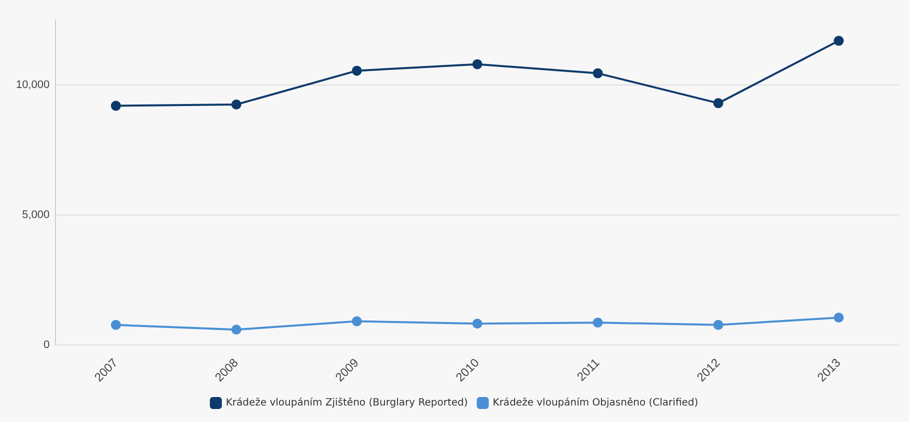 This screenshot has height=422, width=909. Describe the element at coordinates (347, 403) in the screenshot. I see `legend-label: Krádeže vloupáním Zjištěno (Burglary Reported)` at that location.